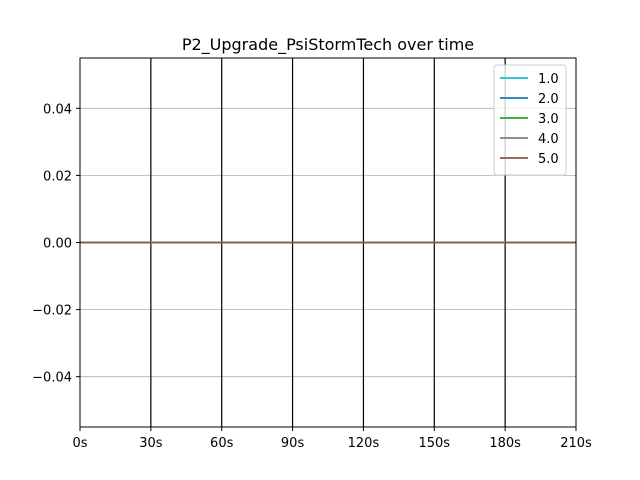  Describe the element at coordinates (548, 119) in the screenshot. I see `legend-label-3.0: 3.0` at that location.